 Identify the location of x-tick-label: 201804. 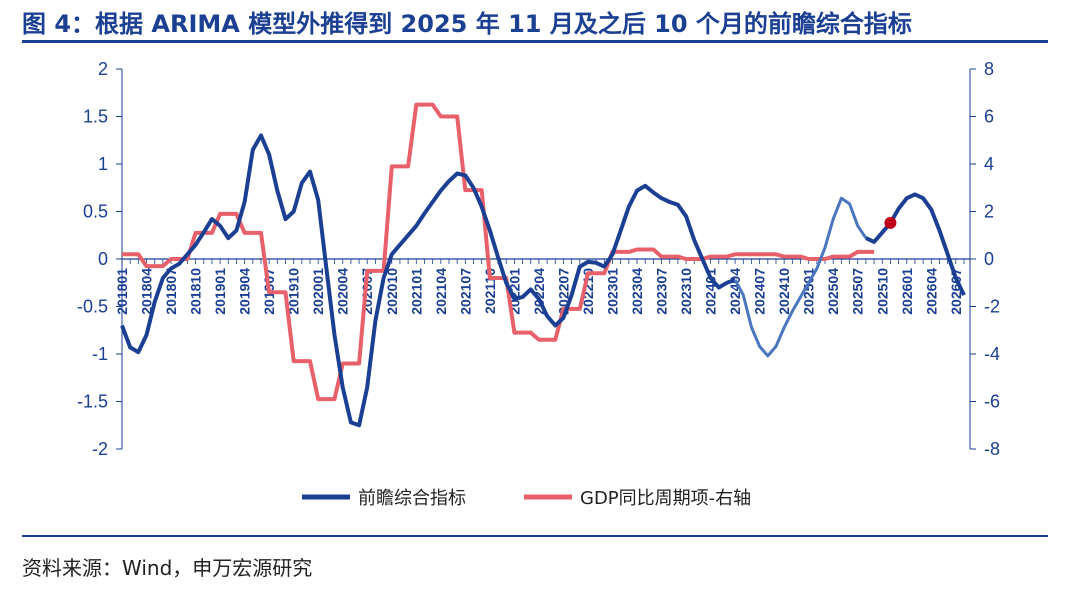
(147, 291).